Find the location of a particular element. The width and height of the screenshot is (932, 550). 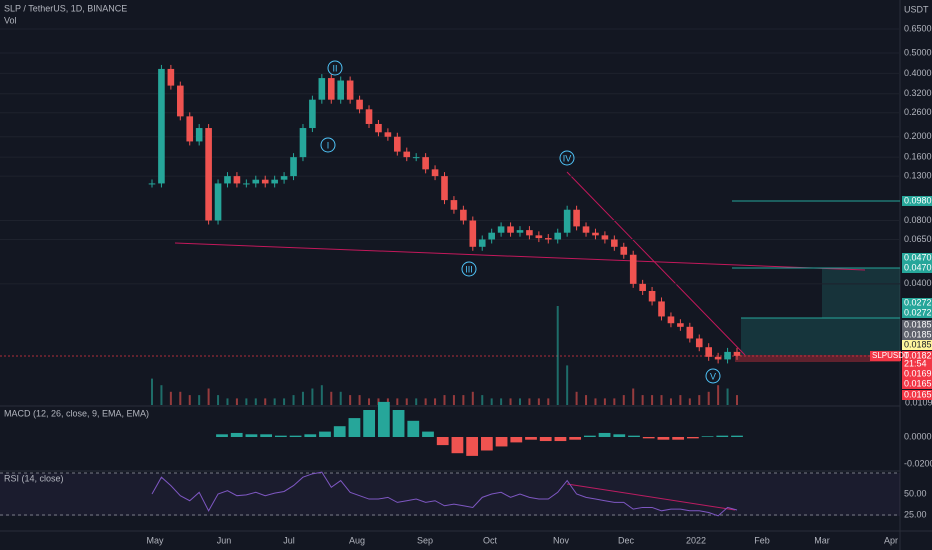

wave-label: II is located at coordinates (334, 68).